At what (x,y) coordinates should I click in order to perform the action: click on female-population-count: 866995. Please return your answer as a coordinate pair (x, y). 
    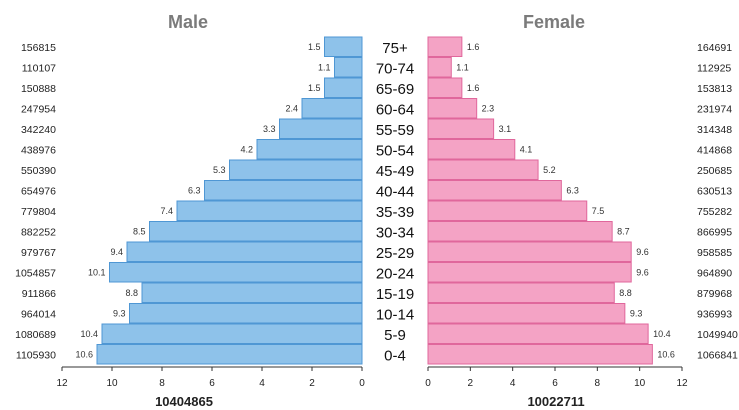
    Looking at the image, I should click on (714, 232).